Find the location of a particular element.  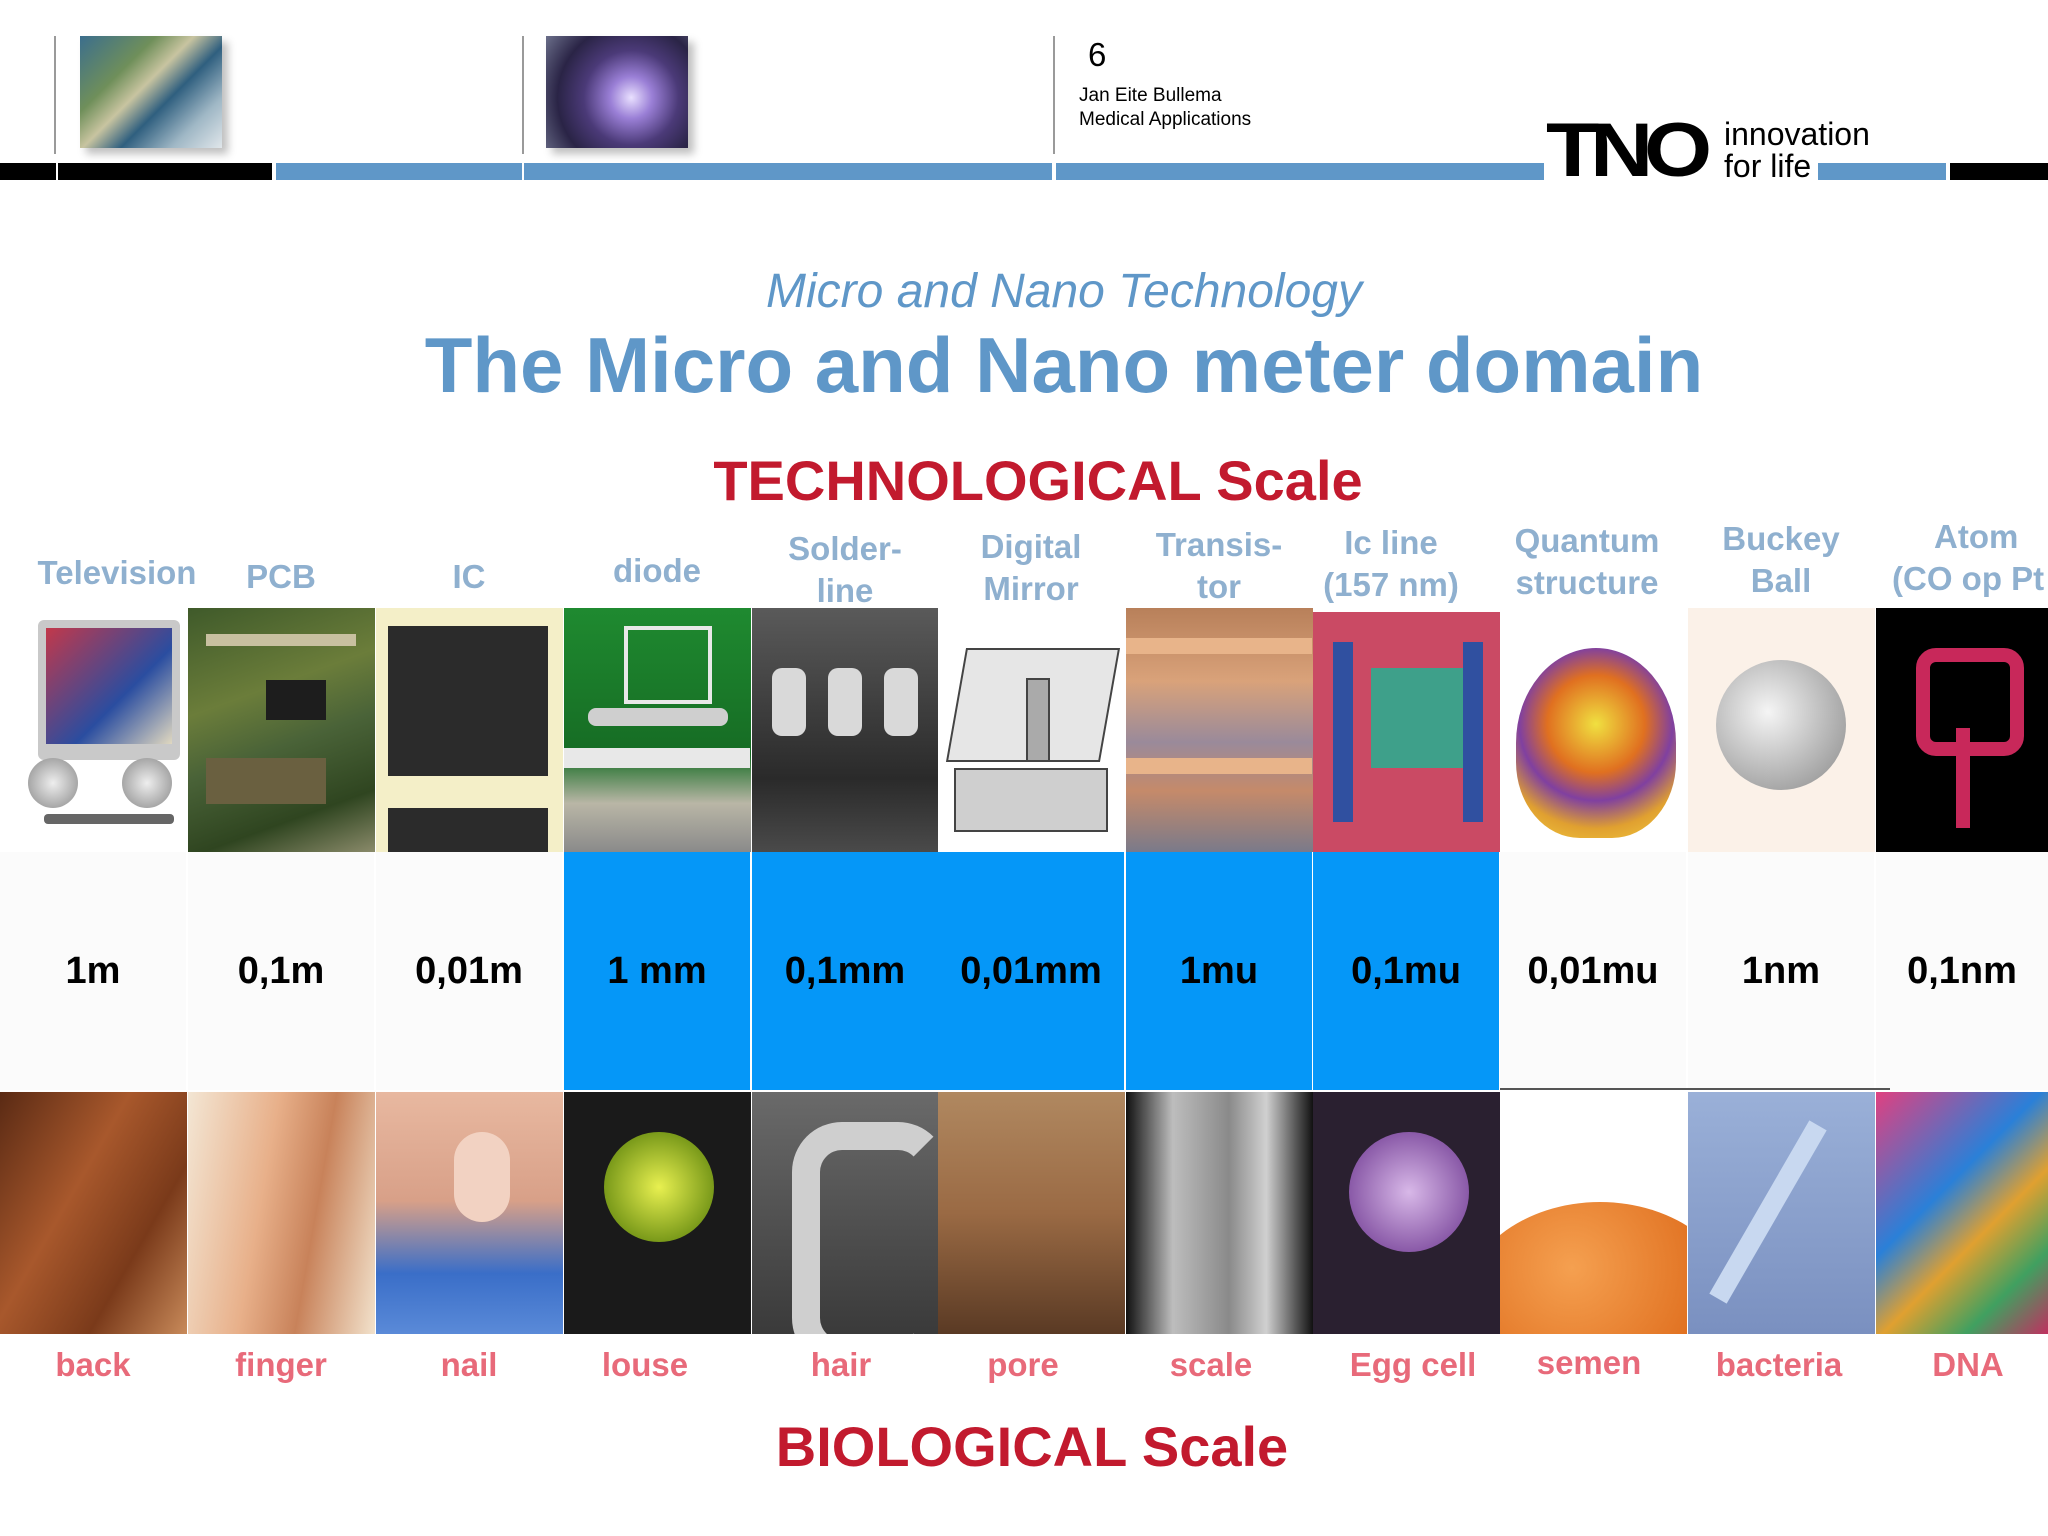

scale-value-highlighted: 0,1mu is located at coordinates (1407, 971).